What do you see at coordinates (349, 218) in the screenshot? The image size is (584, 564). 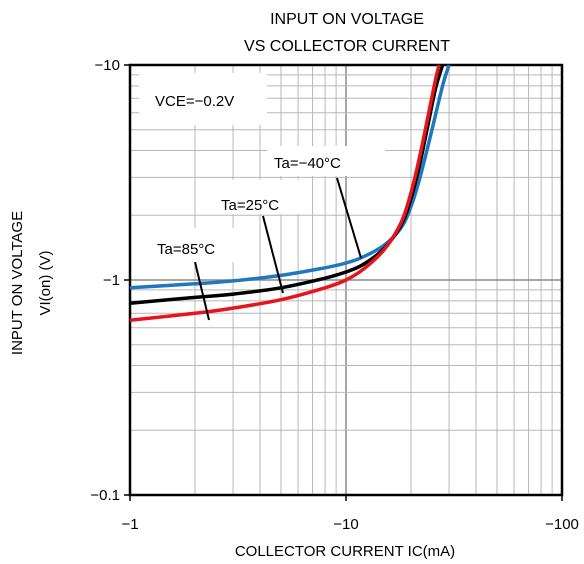 I see `leader-line-minus40` at bounding box center [349, 218].